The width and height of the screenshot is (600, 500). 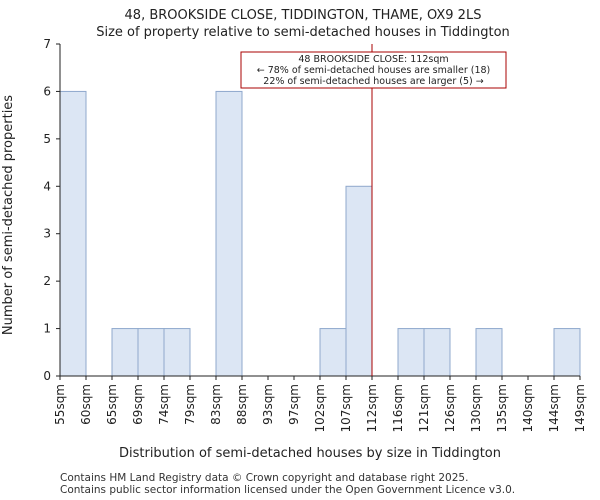 What do you see at coordinates (268, 404) in the screenshot?
I see `x-tick-label: 93sqm` at bounding box center [268, 404].